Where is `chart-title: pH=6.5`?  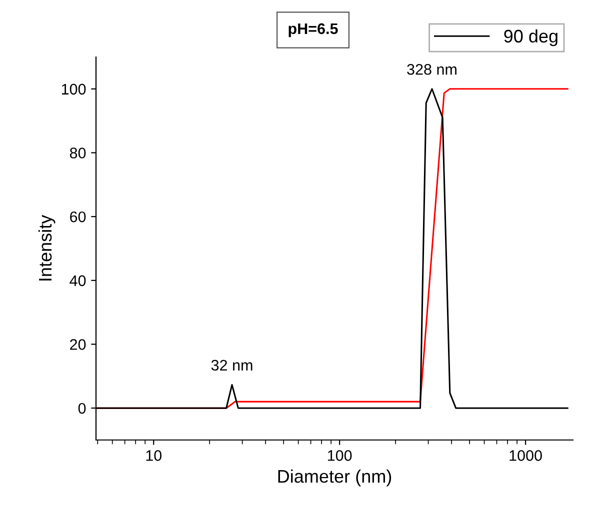
chart-title: pH=6.5 is located at coordinates (313, 30).